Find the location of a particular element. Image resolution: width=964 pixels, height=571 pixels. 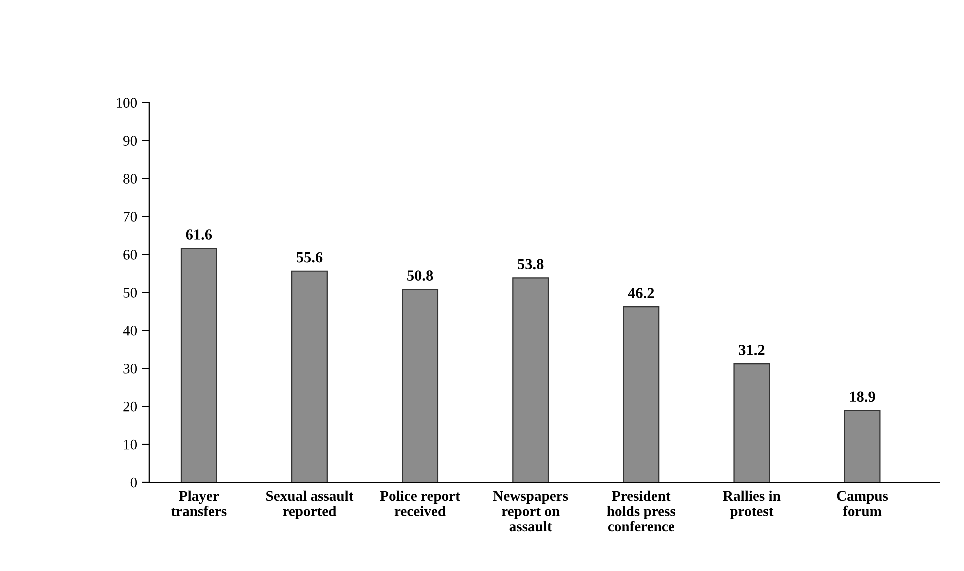

x-tick-label: Rallies in protest is located at coordinates (752, 505).